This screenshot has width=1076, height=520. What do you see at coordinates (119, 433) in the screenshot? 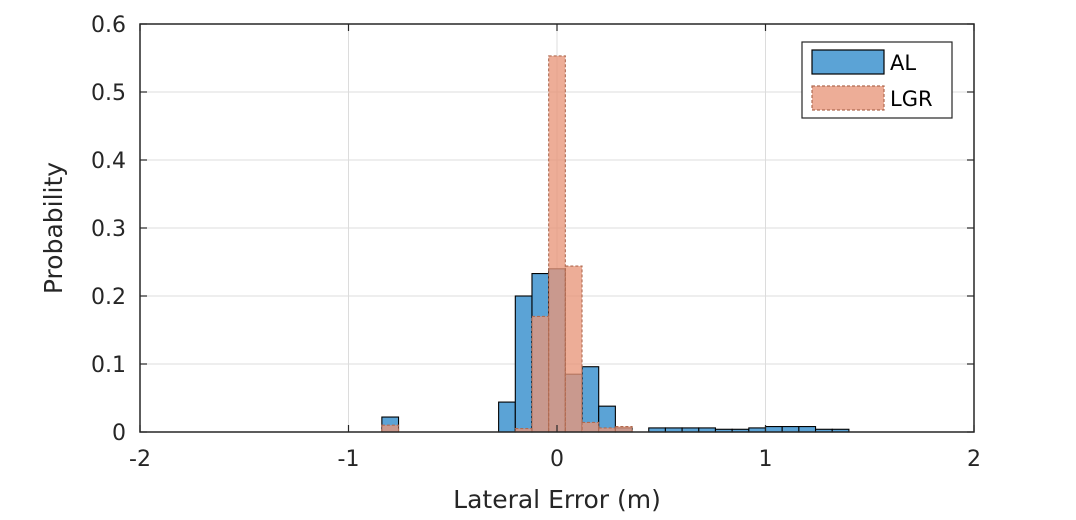
I see `y-tick-label: 0` at bounding box center [119, 433].